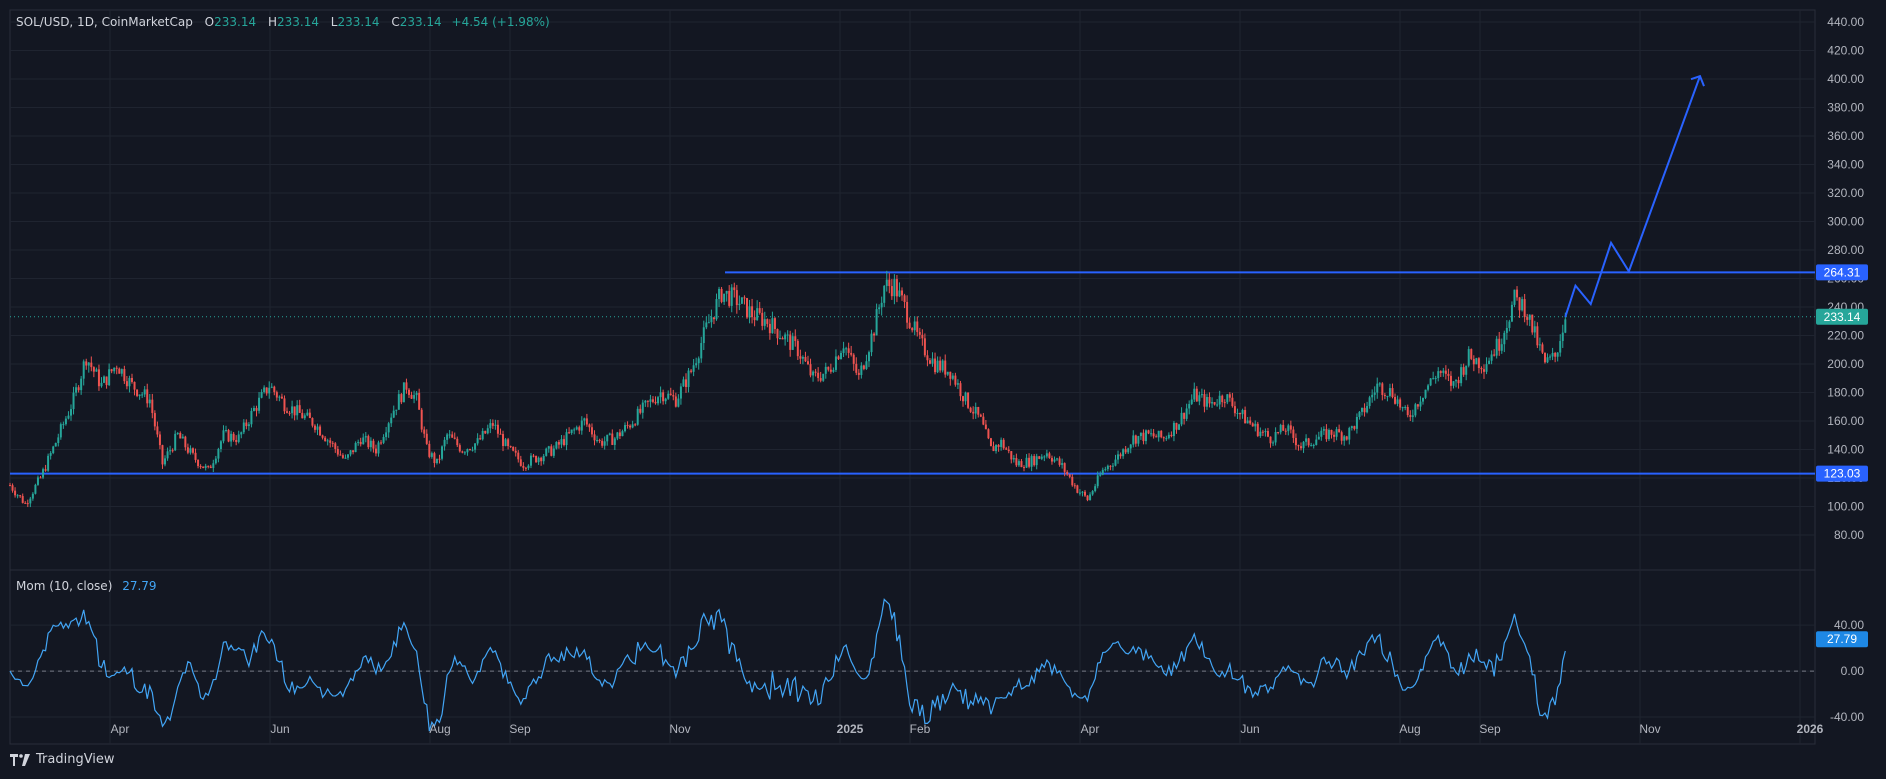 This screenshot has width=1886, height=779. Describe the element at coordinates (62, 759) in the screenshot. I see `brand-footer: TradingView` at that location.